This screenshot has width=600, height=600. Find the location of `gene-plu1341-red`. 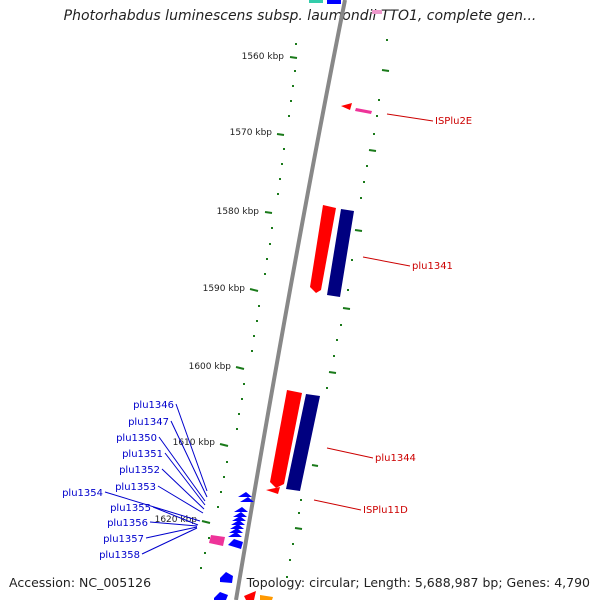

gene-plu1341-red is located at coordinates (323, 249).